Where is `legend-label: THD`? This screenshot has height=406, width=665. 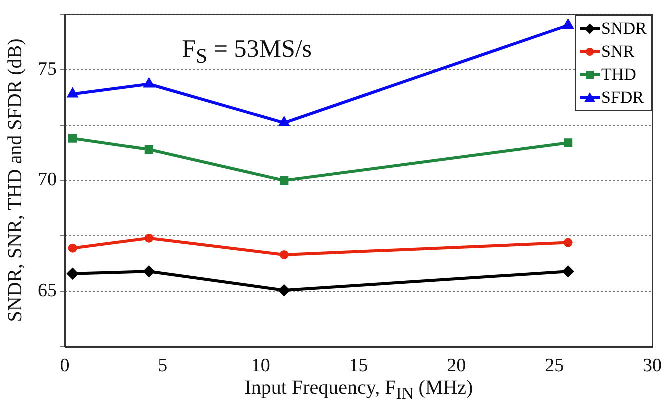
legend-label: THD is located at coordinates (619, 74).